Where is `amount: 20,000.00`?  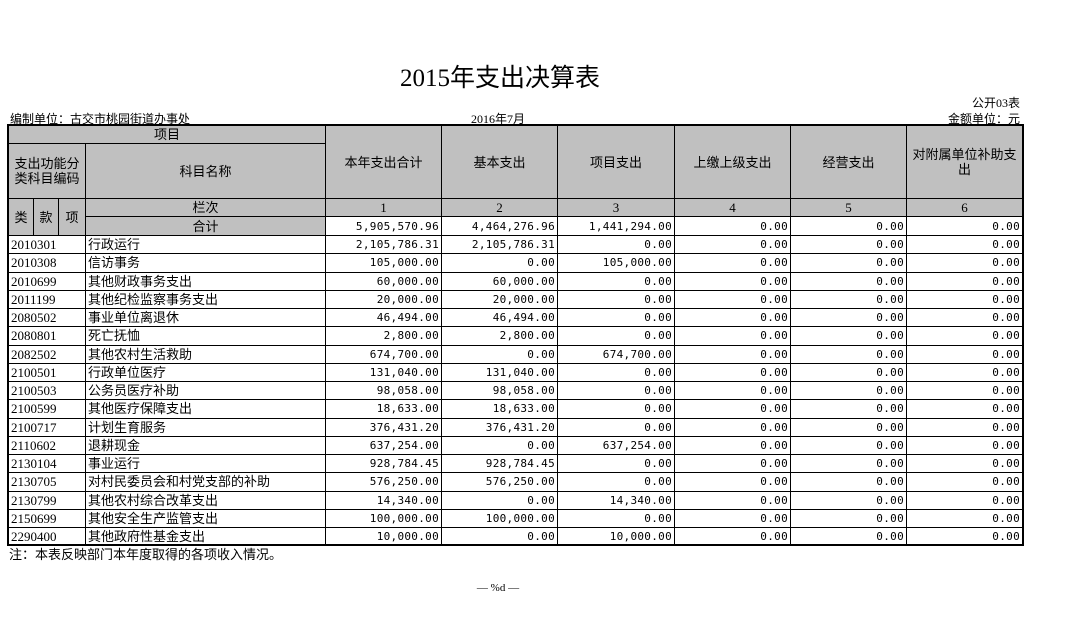
amount: 20,000.00 is located at coordinates (383, 299).